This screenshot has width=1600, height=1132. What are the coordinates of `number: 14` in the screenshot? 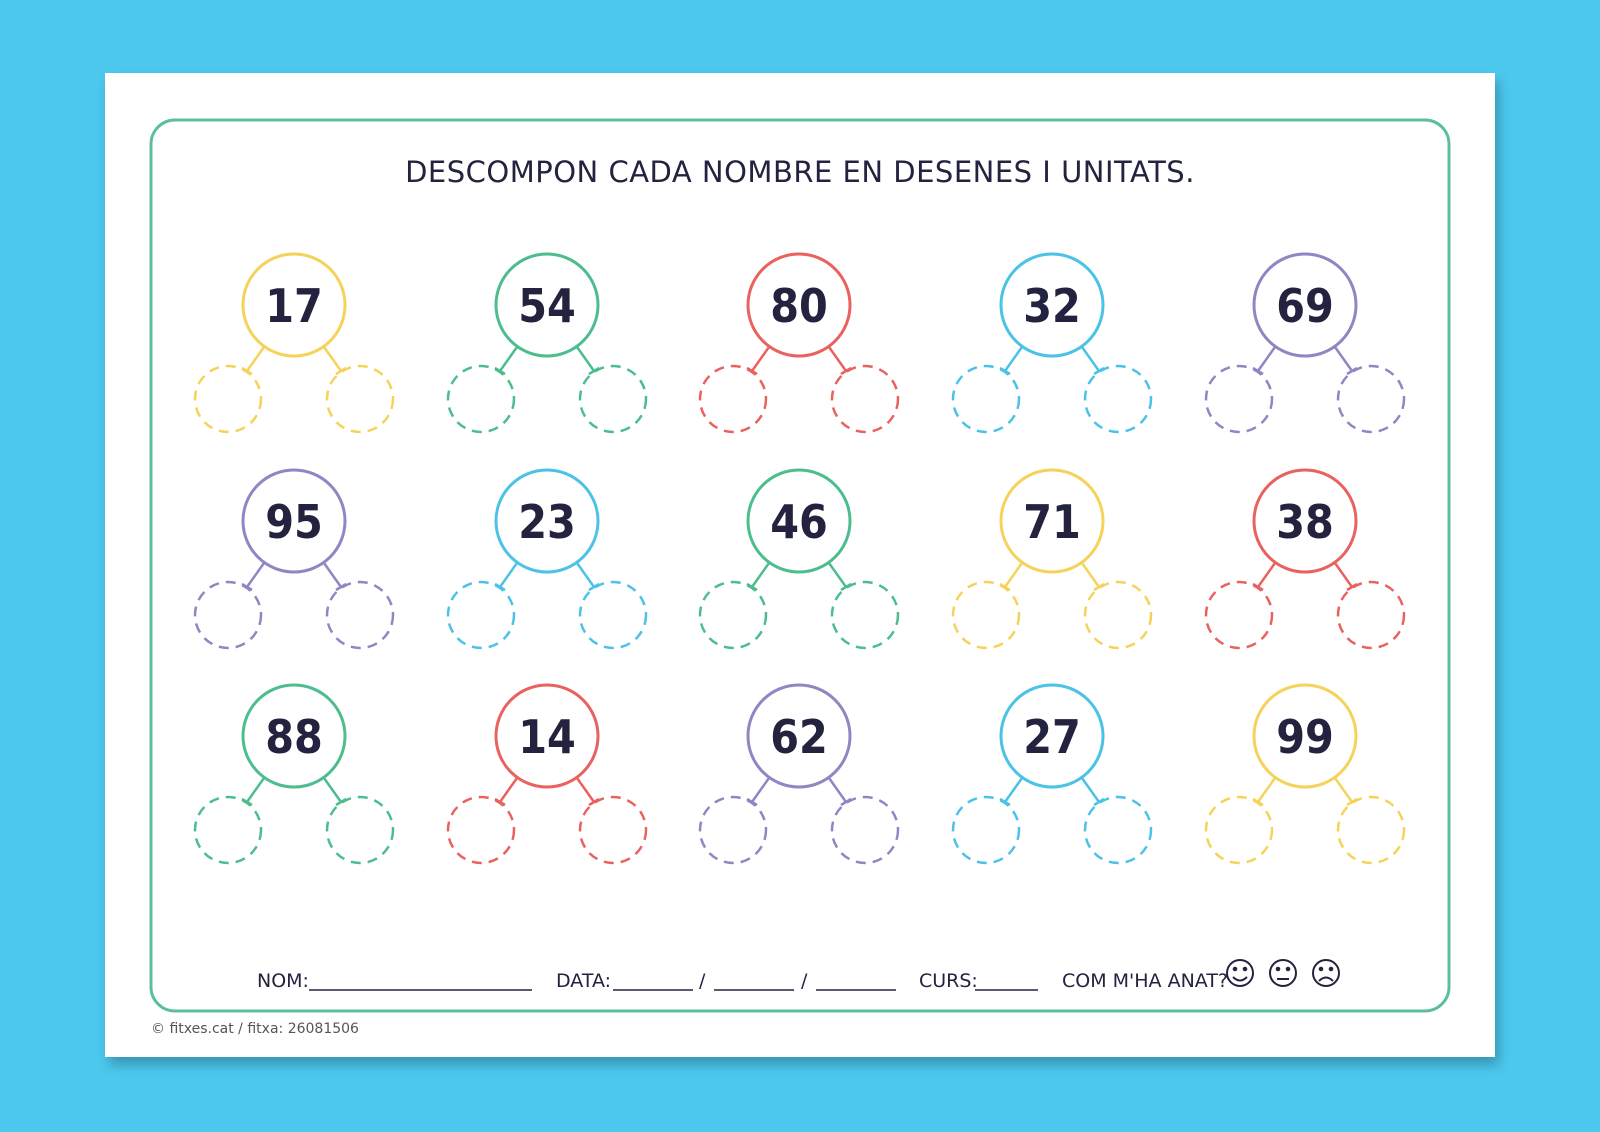 It's located at (547, 737).